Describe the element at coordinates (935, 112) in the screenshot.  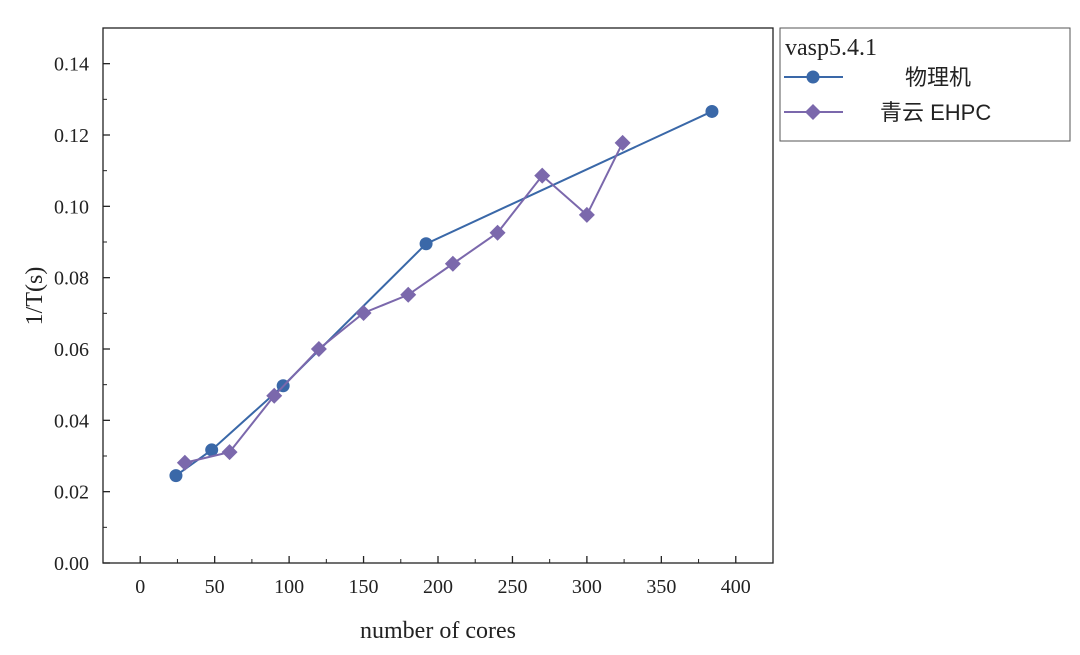
I see `legend-label: 青云 EHPC` at that location.